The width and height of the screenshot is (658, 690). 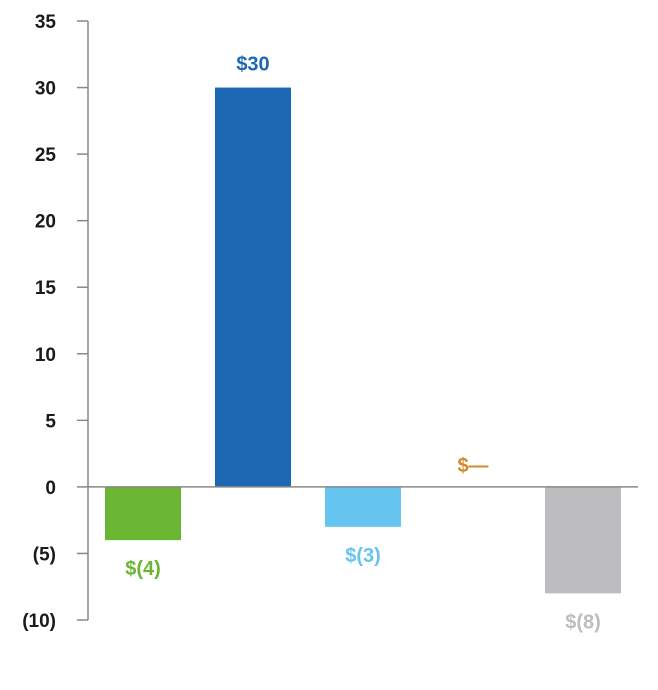 What do you see at coordinates (39, 621) in the screenshot?
I see `y-tick-label: (10)` at bounding box center [39, 621].